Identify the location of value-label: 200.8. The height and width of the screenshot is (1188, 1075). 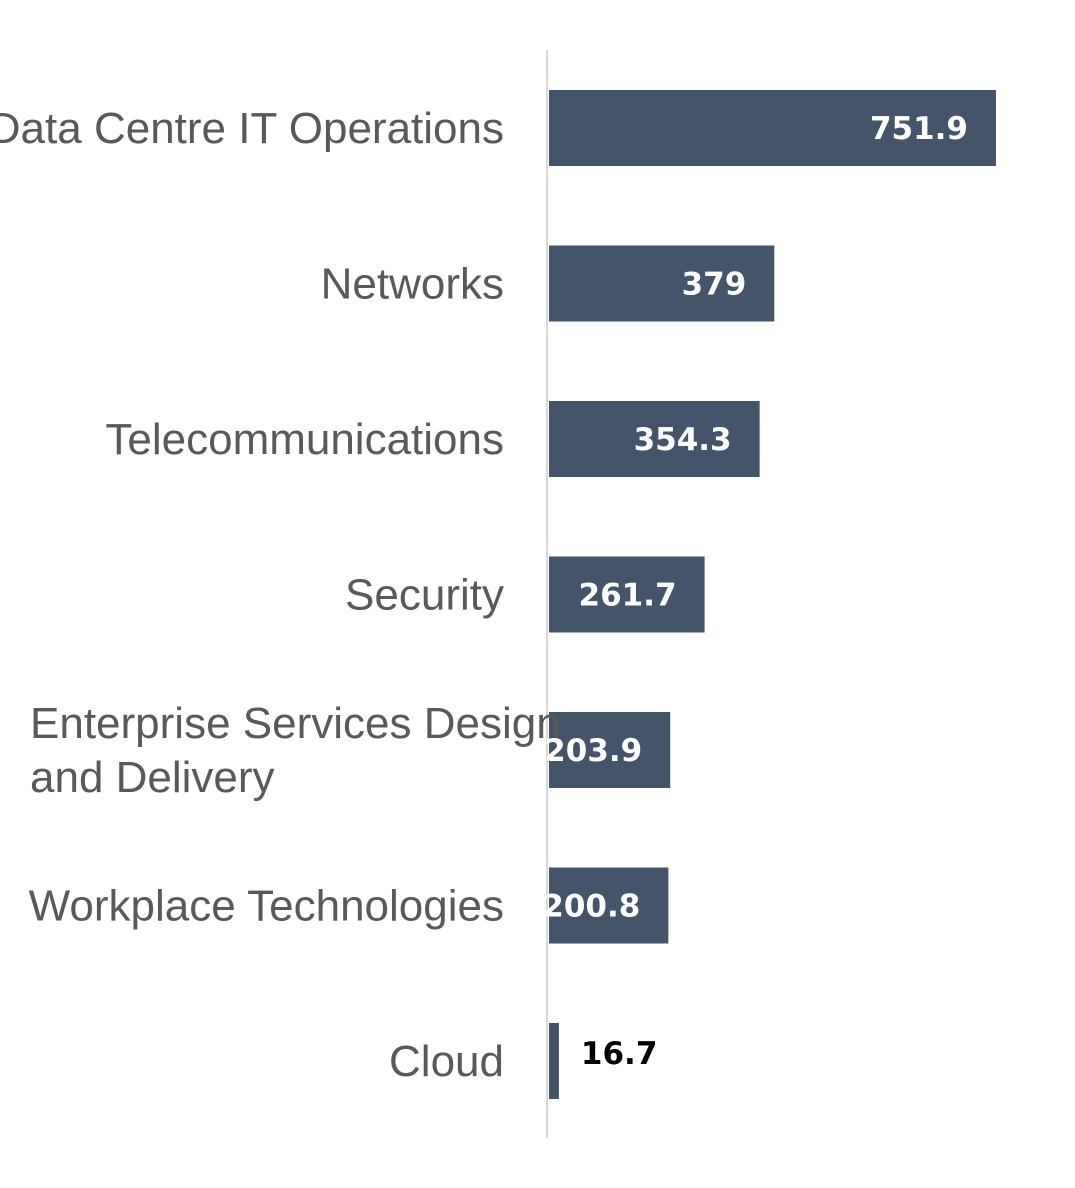
(591, 907).